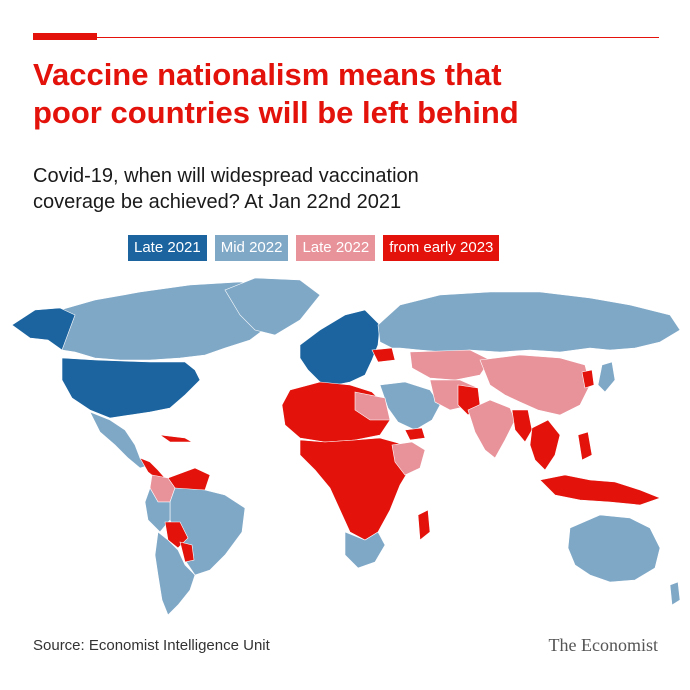 This screenshot has width=690, height=690. I want to click on region-india, so click(491, 429).